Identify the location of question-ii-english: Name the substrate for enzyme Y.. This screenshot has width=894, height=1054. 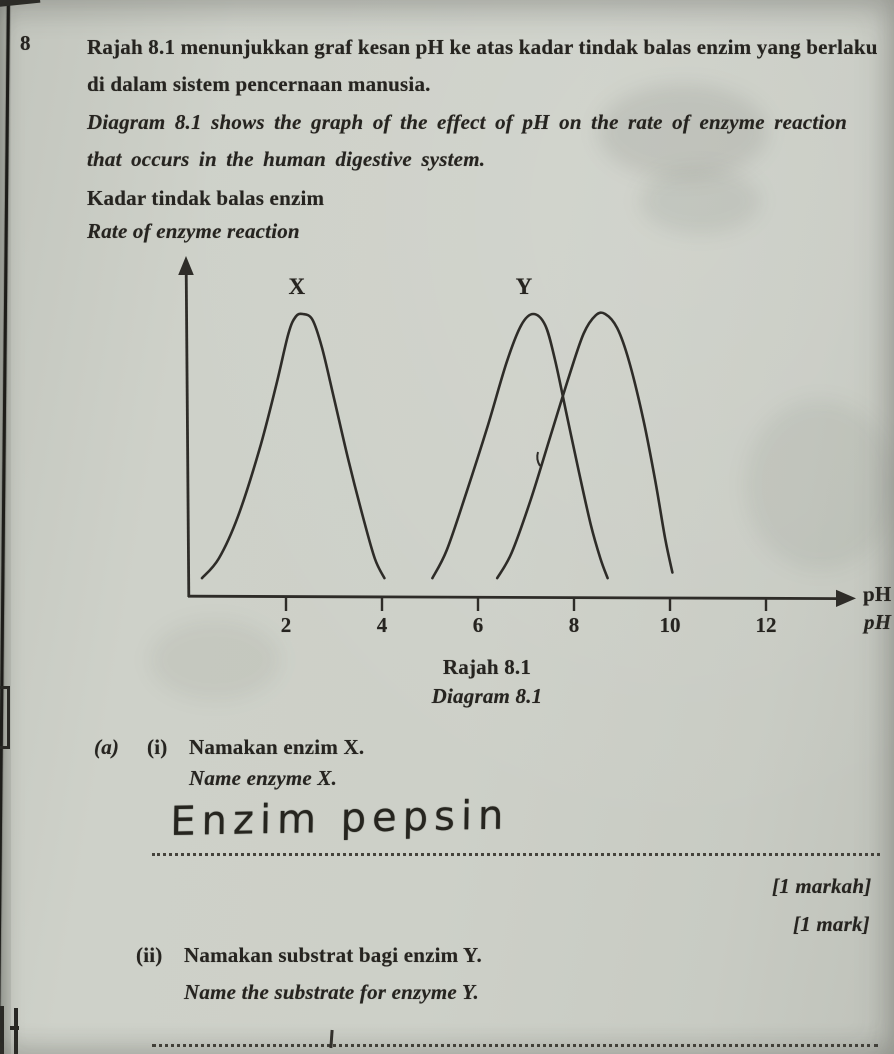
(331, 992).